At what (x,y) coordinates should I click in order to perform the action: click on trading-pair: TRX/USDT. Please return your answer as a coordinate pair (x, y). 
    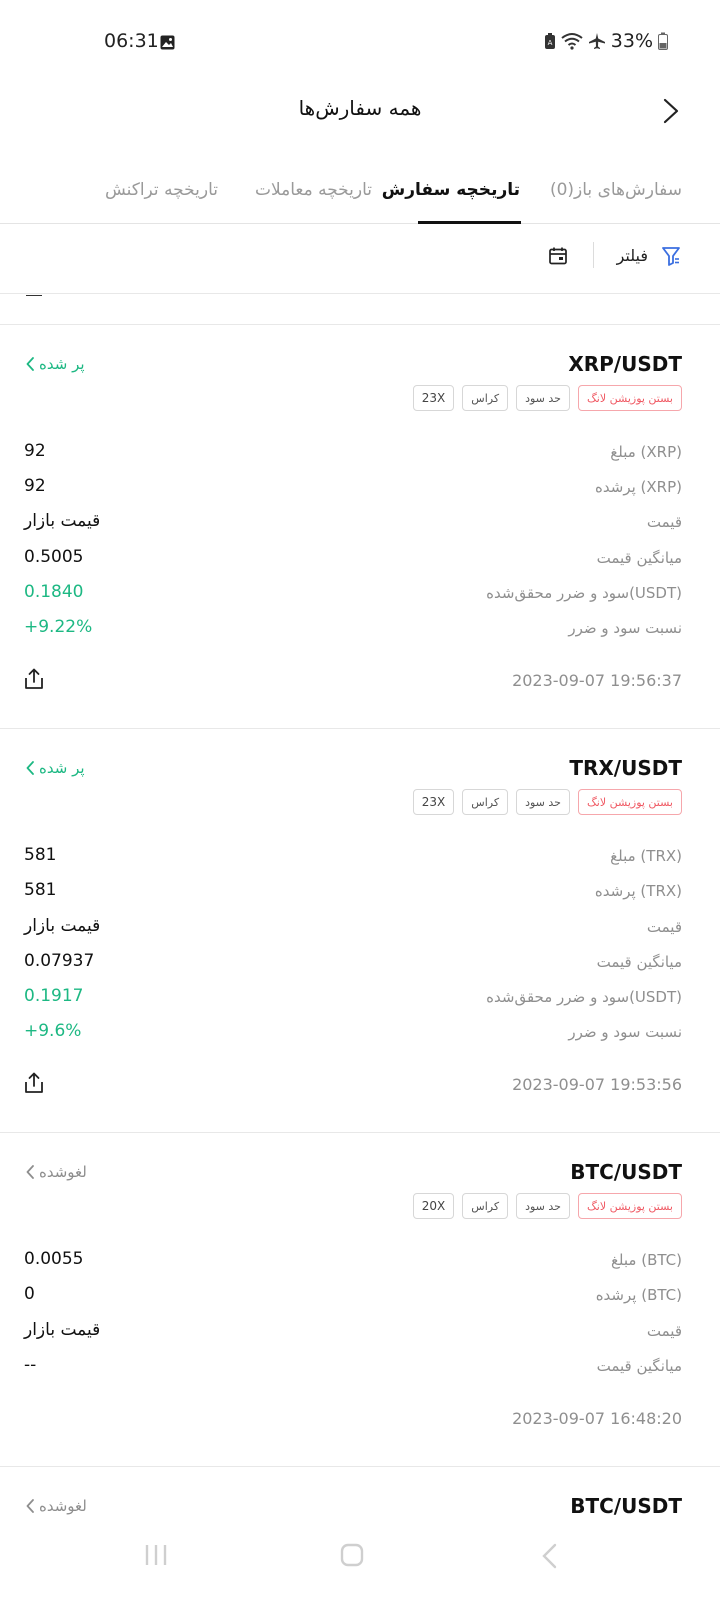
    Looking at the image, I should click on (625, 768).